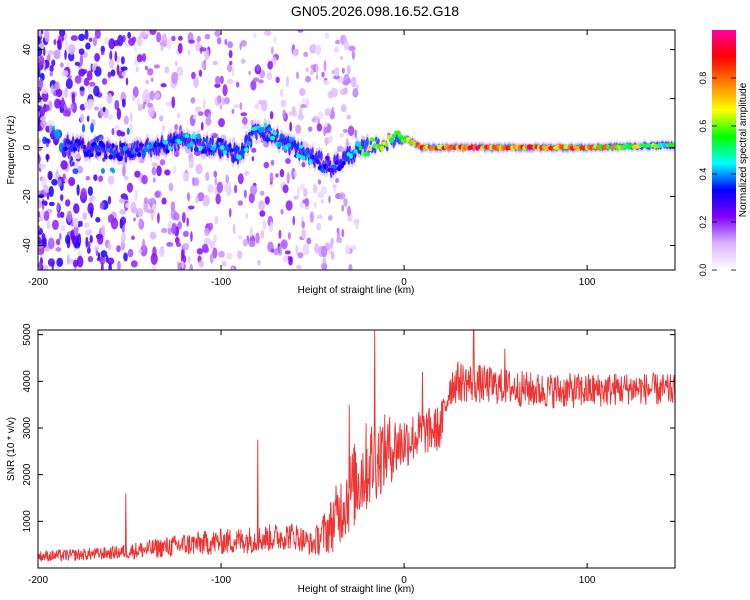  Describe the element at coordinates (356, 290) in the screenshot. I see `spectrogram-xlabel: Height of straight line (km)` at that location.